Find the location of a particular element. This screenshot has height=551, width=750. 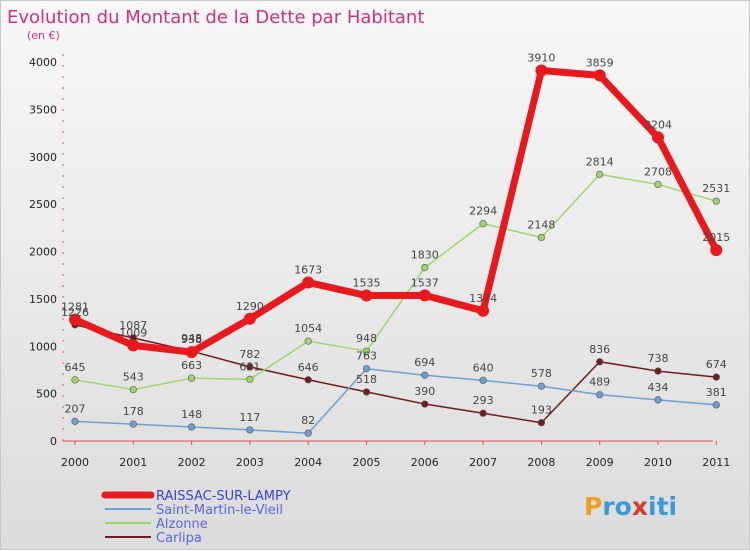

x-tick-label: 2006 is located at coordinates (425, 462).